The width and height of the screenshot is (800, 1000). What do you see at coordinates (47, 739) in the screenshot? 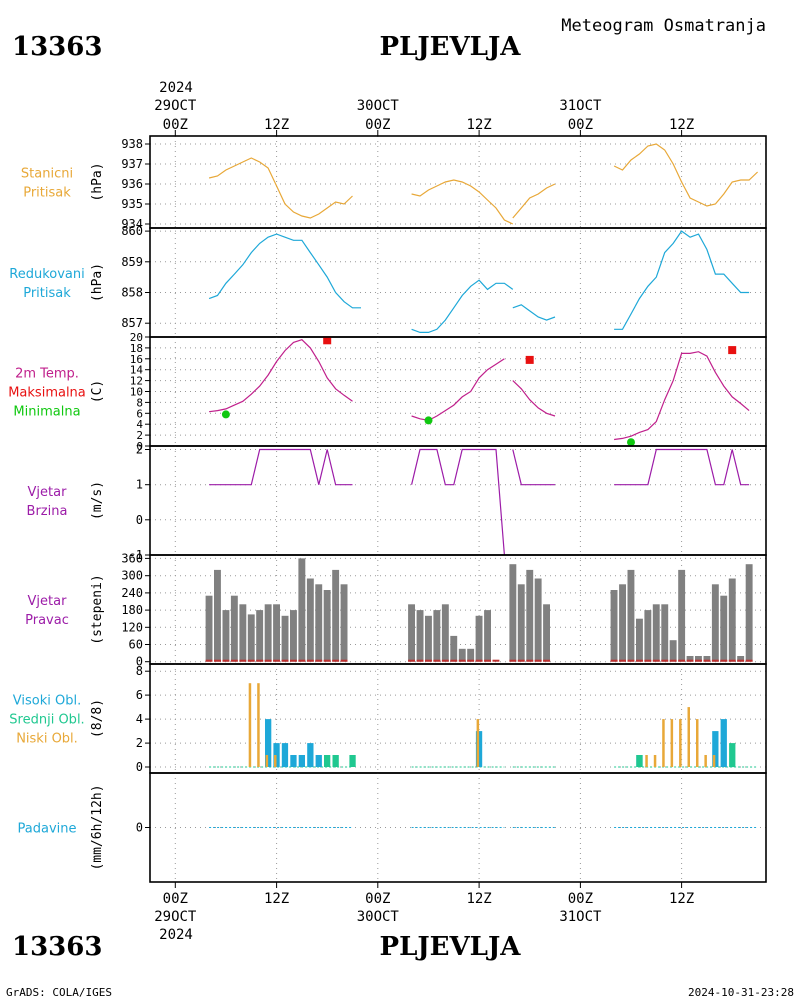
I see `legend-label: Niski Obl.` at bounding box center [47, 739].